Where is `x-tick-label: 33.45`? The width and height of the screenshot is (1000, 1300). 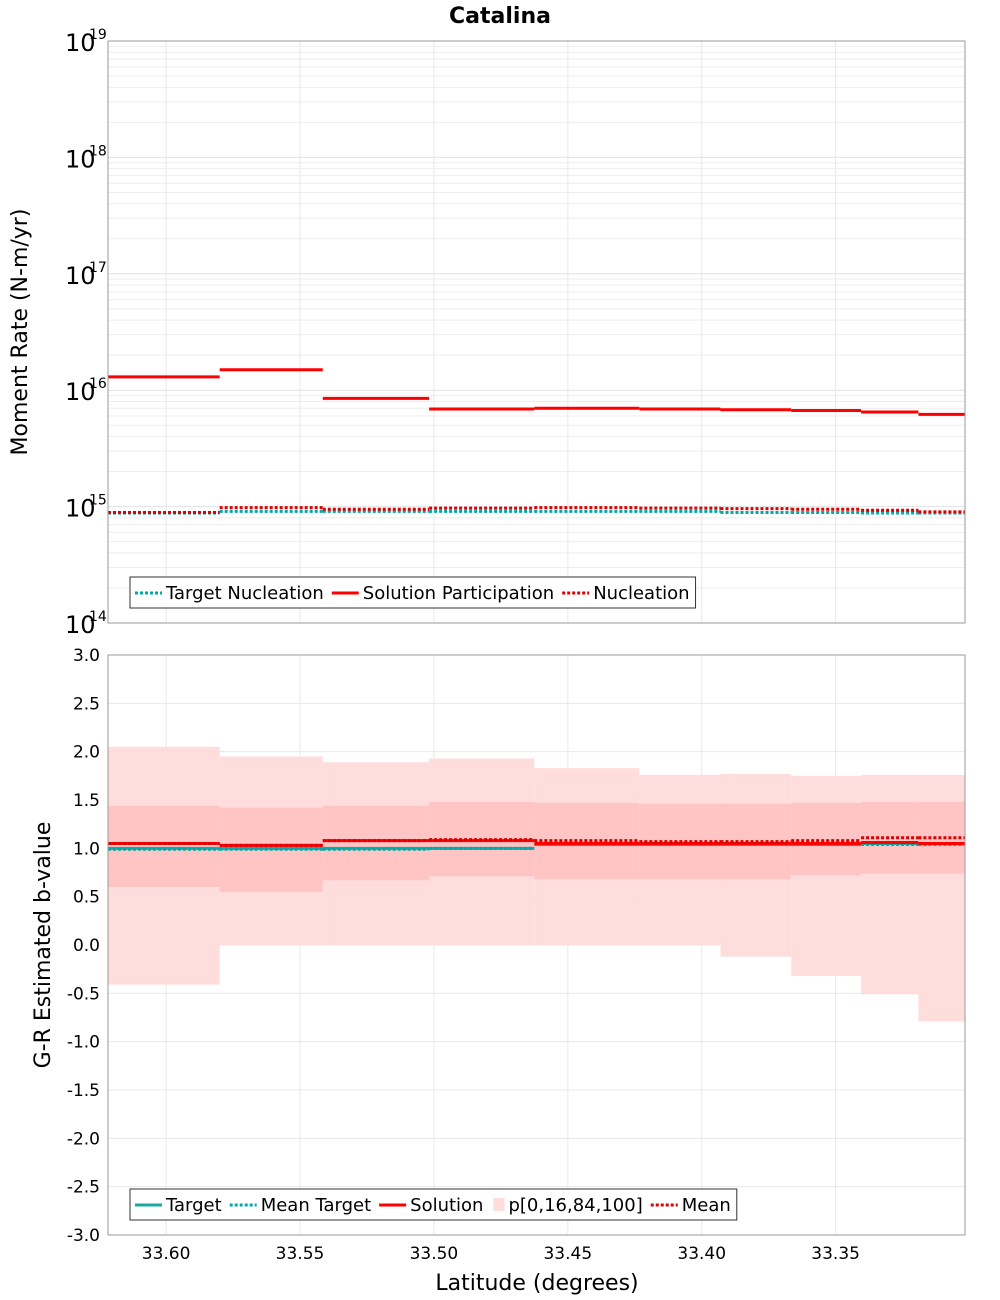
x-tick-label: 33.45 is located at coordinates (567, 1254).